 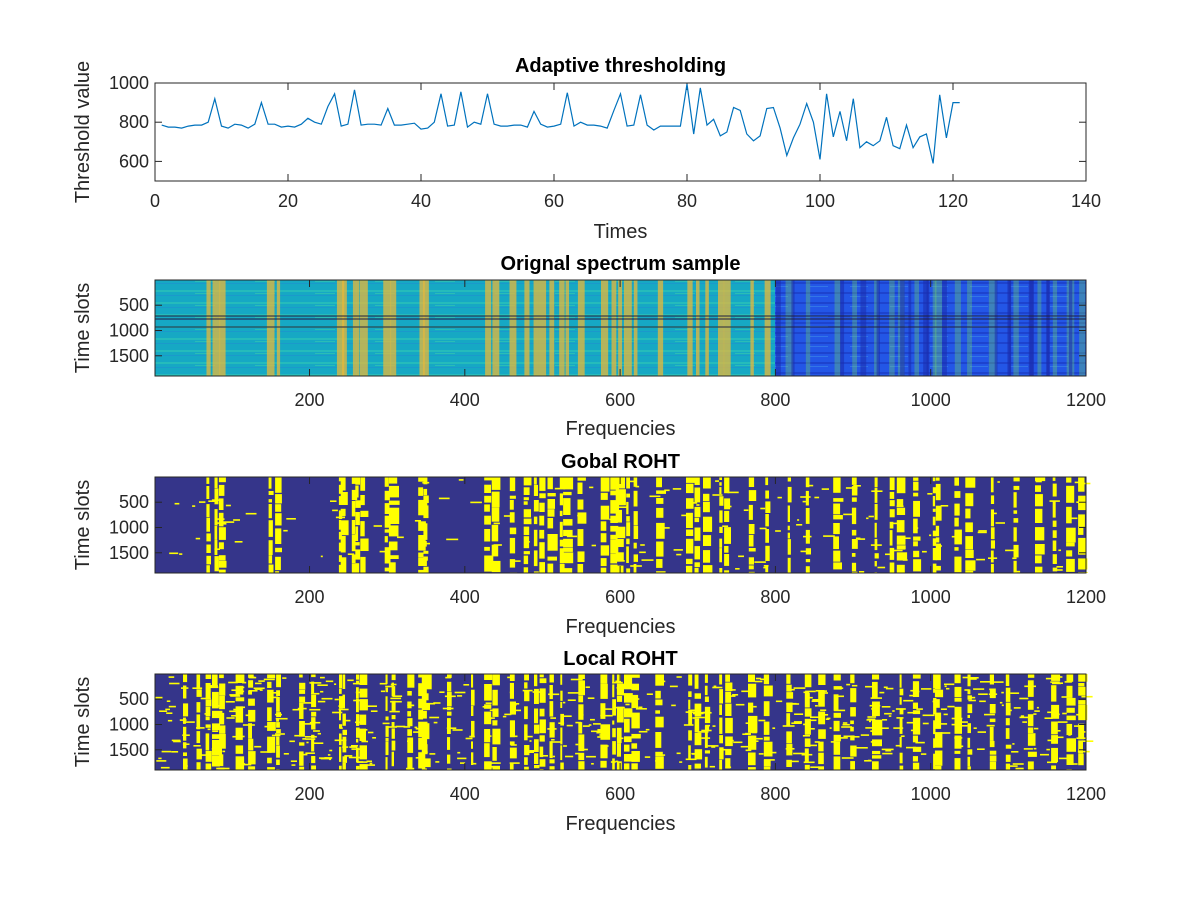 I want to click on plot-area-frame, so click(x=620, y=132).